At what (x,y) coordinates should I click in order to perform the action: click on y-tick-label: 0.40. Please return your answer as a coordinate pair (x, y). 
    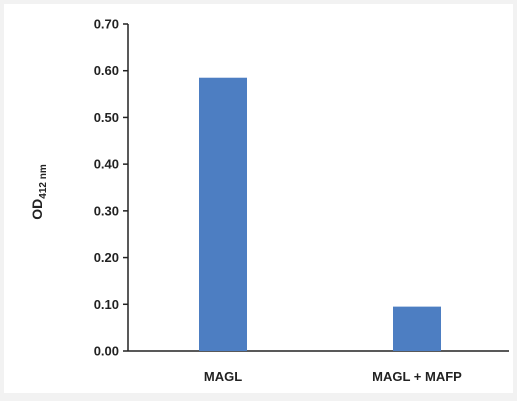
    Looking at the image, I should click on (106, 164).